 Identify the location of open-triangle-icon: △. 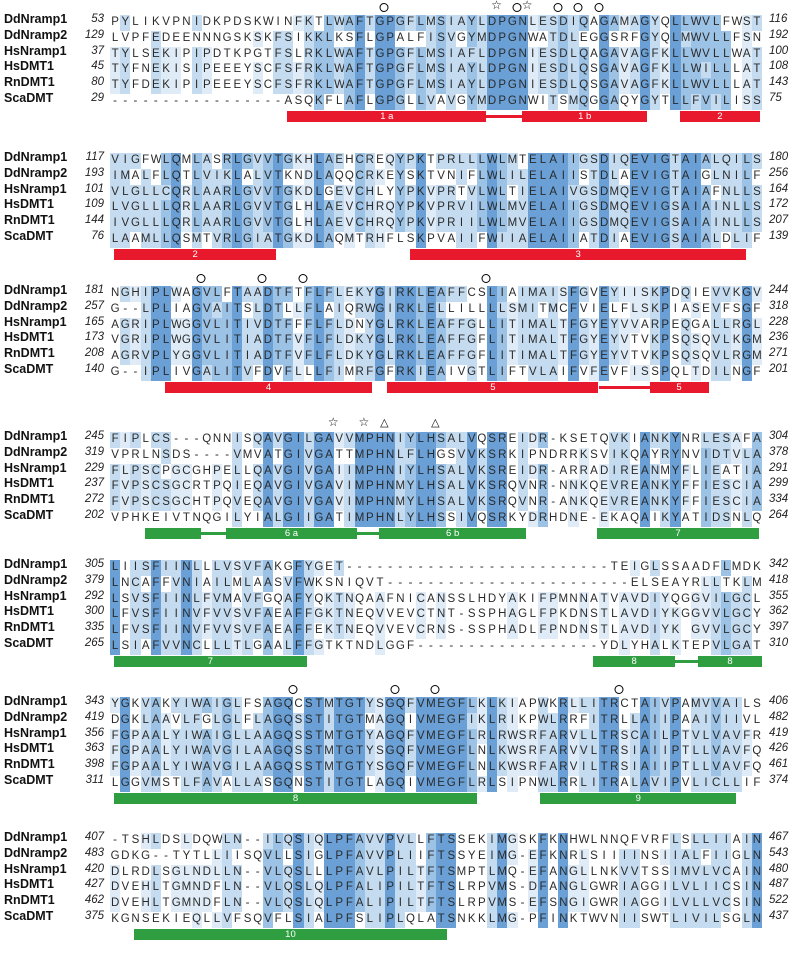
(384, 423).